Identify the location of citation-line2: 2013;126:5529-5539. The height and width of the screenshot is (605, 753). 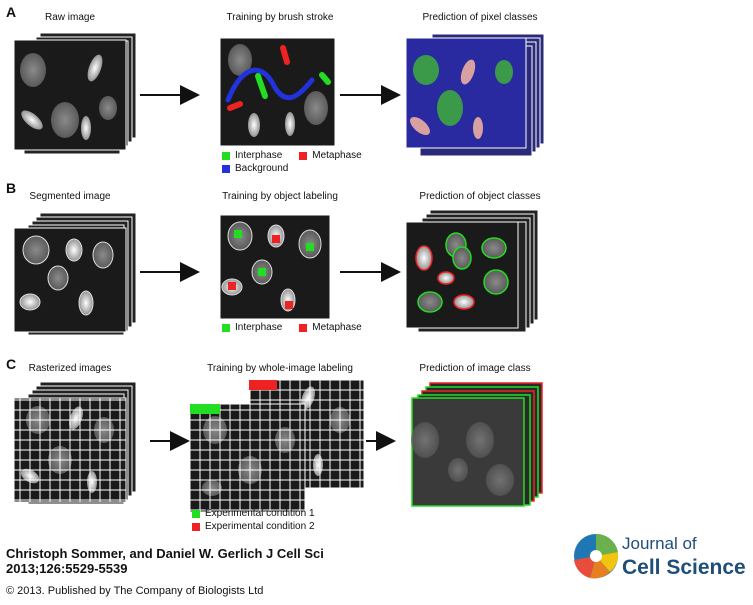
(67, 568).